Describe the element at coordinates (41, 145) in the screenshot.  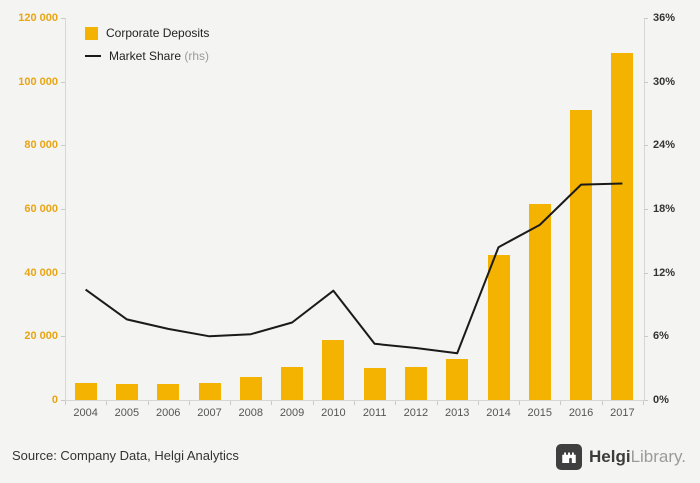
I see `left-axis-tick-label: 80 000` at that location.